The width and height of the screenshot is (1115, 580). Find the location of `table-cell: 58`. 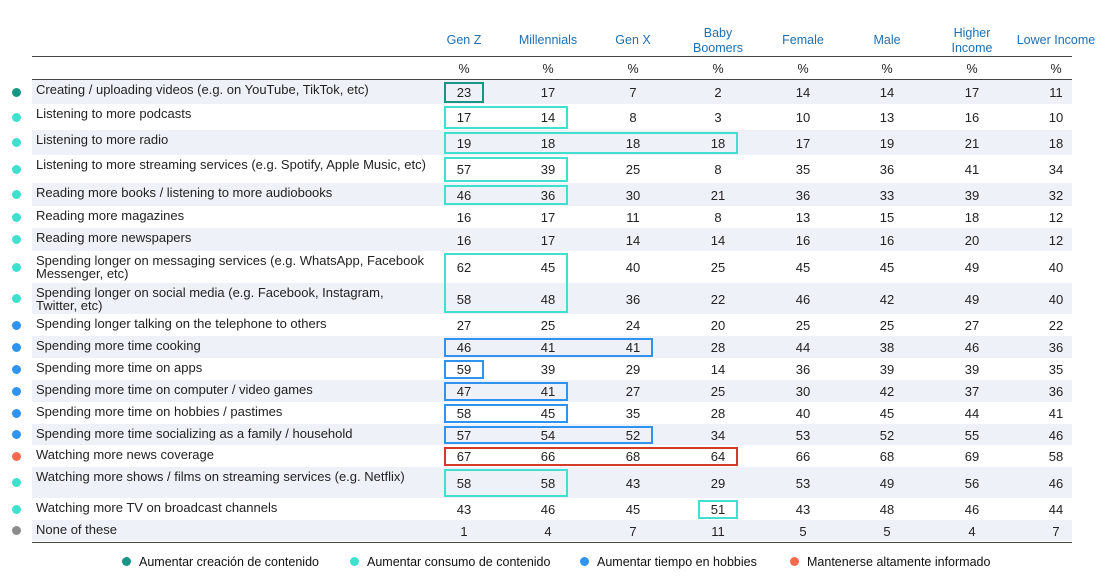

table-cell: 58 is located at coordinates (464, 483).